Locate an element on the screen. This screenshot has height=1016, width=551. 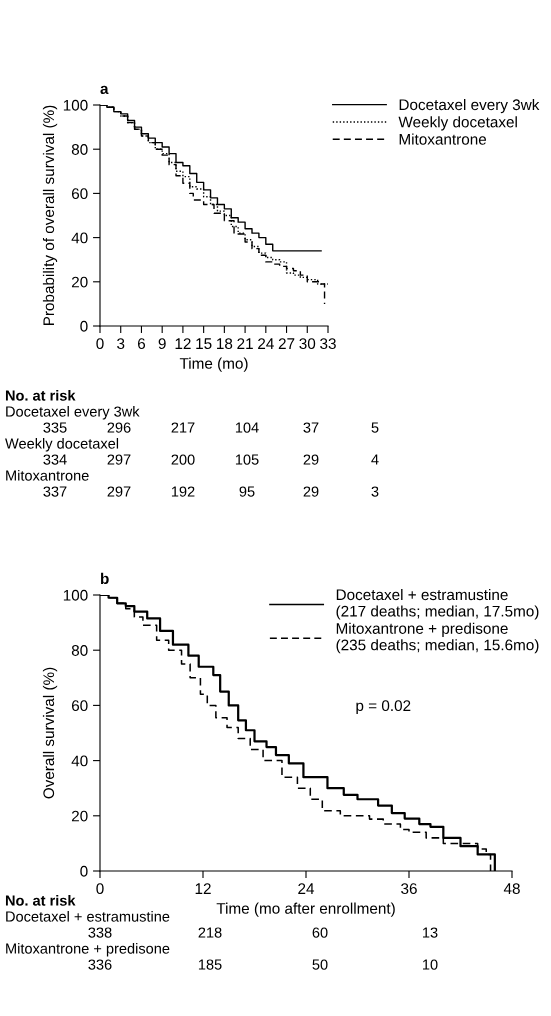
text: 337 is located at coordinates (55, 491).